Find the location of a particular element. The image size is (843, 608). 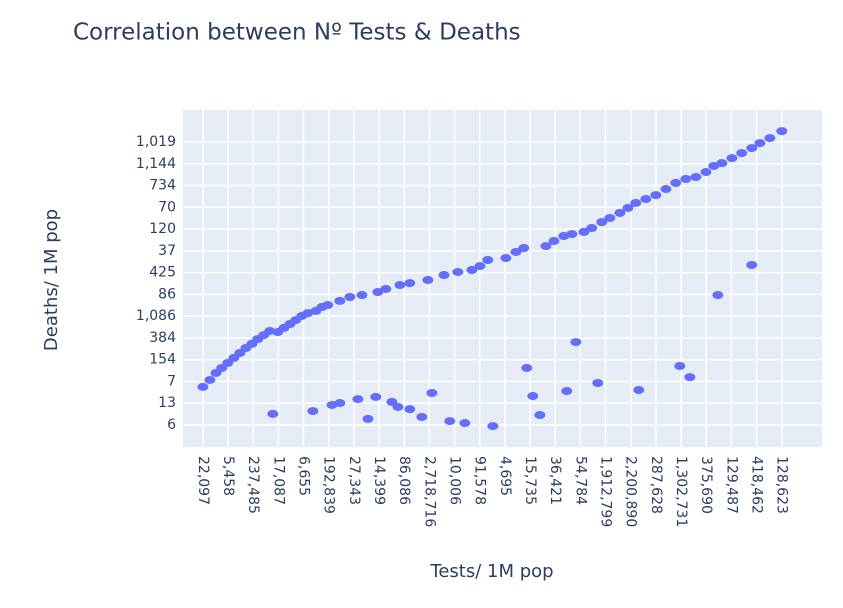

x-tick-label: 237,485 is located at coordinates (253, 485).